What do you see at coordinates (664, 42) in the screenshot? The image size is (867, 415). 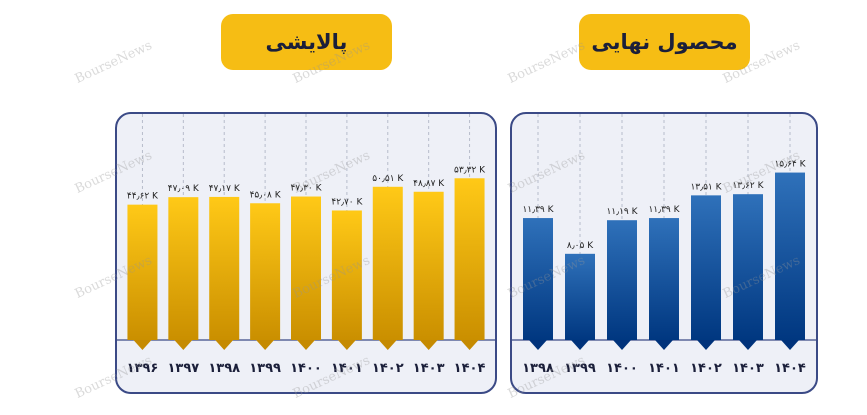 I see `final-product-chart-title: محصول نهایی` at bounding box center [664, 42].